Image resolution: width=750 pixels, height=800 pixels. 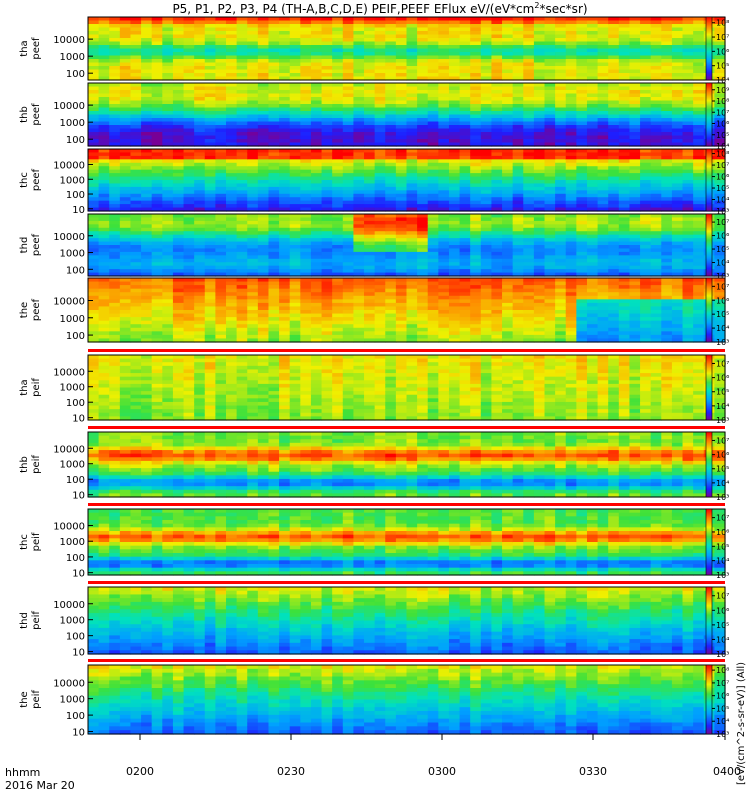 What do you see at coordinates (722, 66) in the screenshot?
I see `colorbar-tick-label: 10⁵` at bounding box center [722, 66].